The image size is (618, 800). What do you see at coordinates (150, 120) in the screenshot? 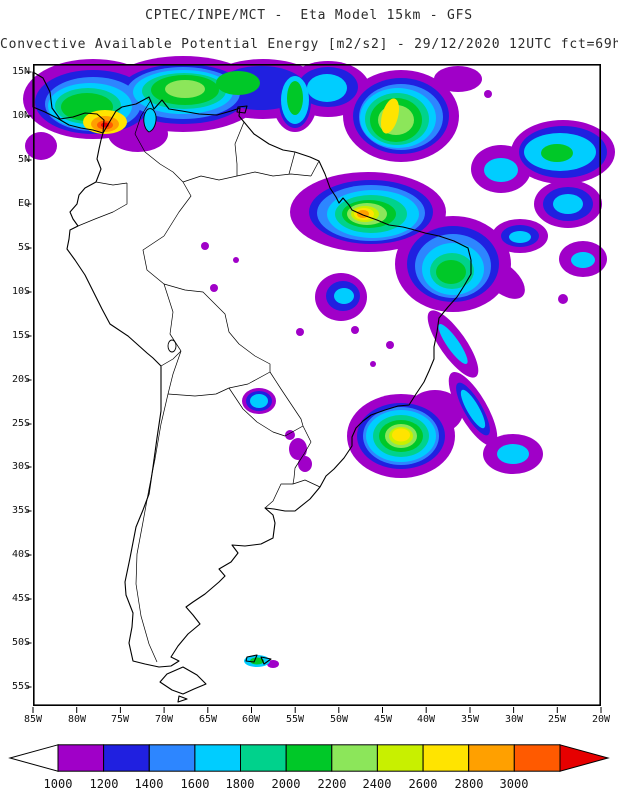
I see `lake-maracaibo` at bounding box center [150, 120].